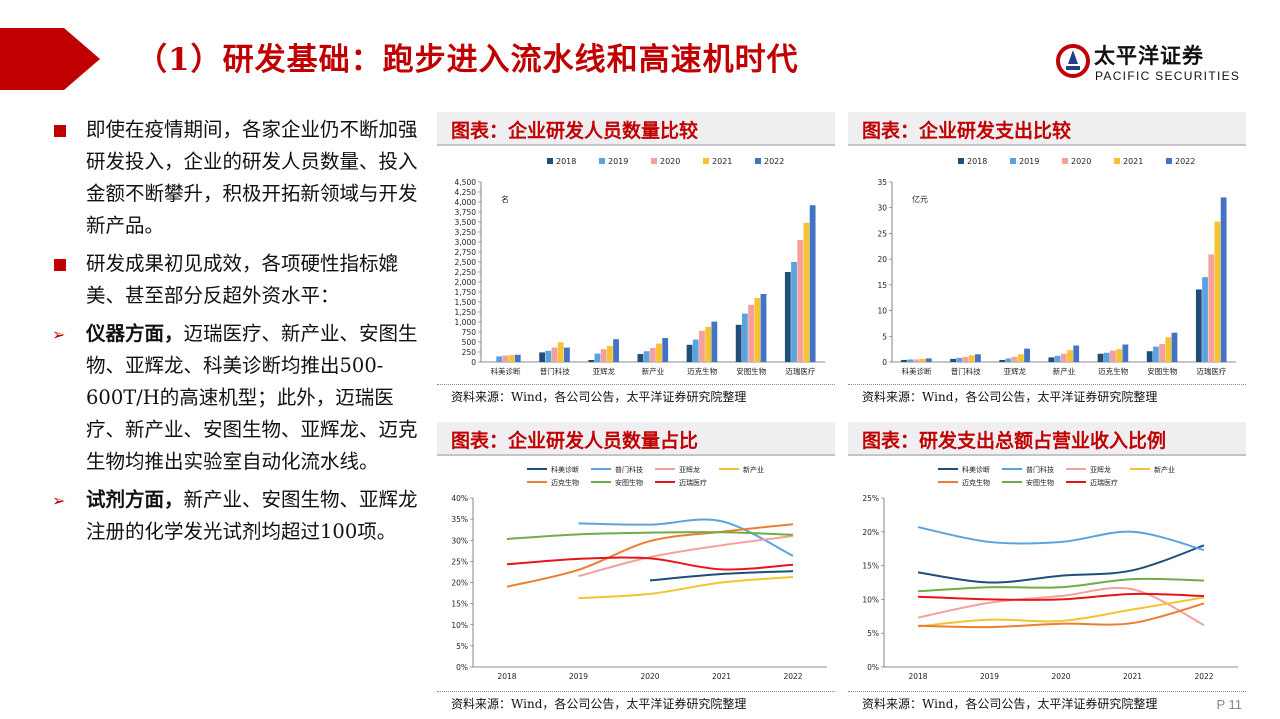  I want to click on x-tick-label: 亚辉龙, so click(1015, 371).